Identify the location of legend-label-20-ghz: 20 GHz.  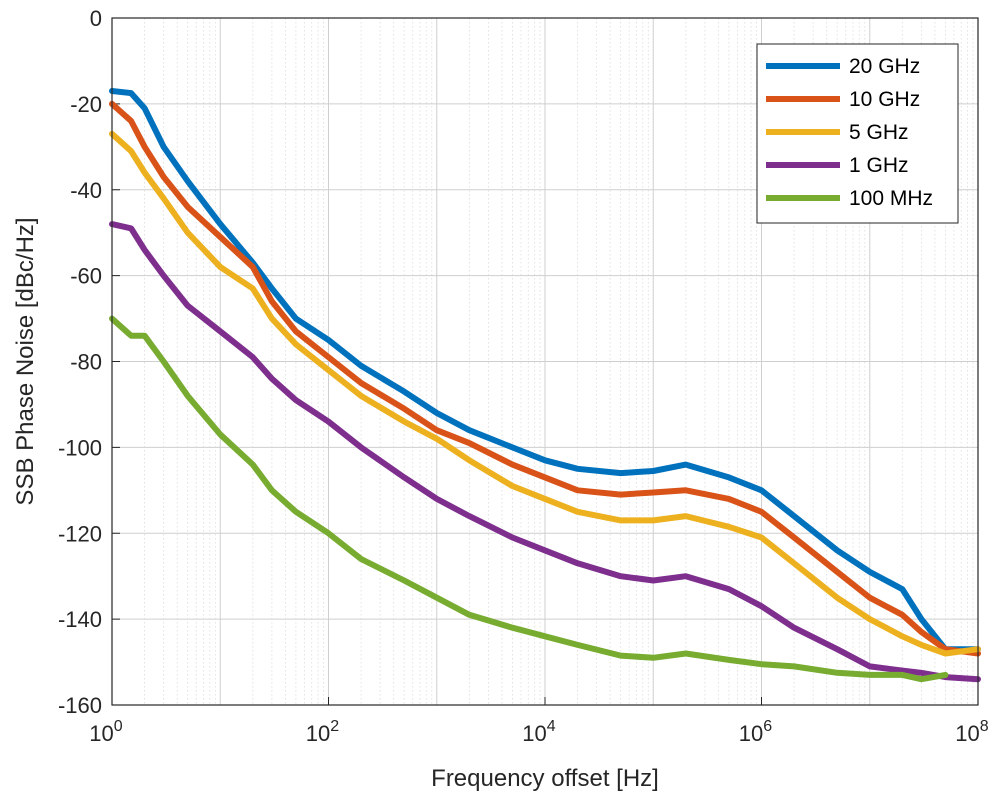
(884, 66).